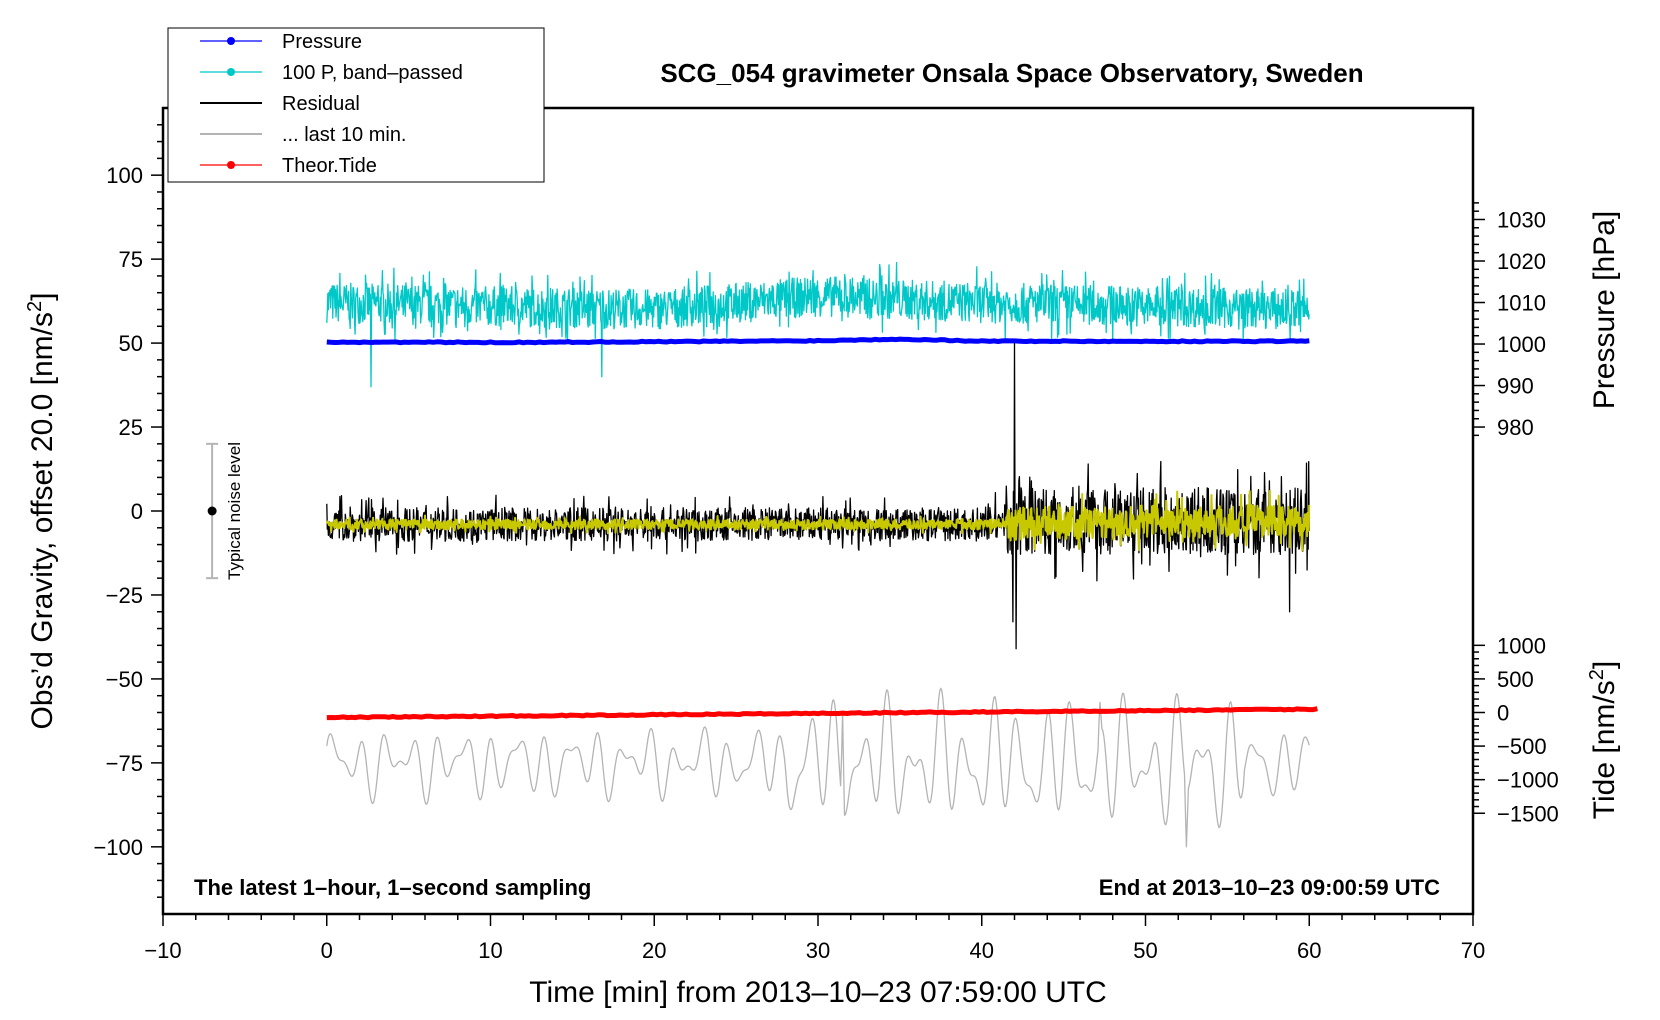 The height and width of the screenshot is (1020, 1660). What do you see at coordinates (982, 950) in the screenshot?
I see `x-tick-label: 40` at bounding box center [982, 950].